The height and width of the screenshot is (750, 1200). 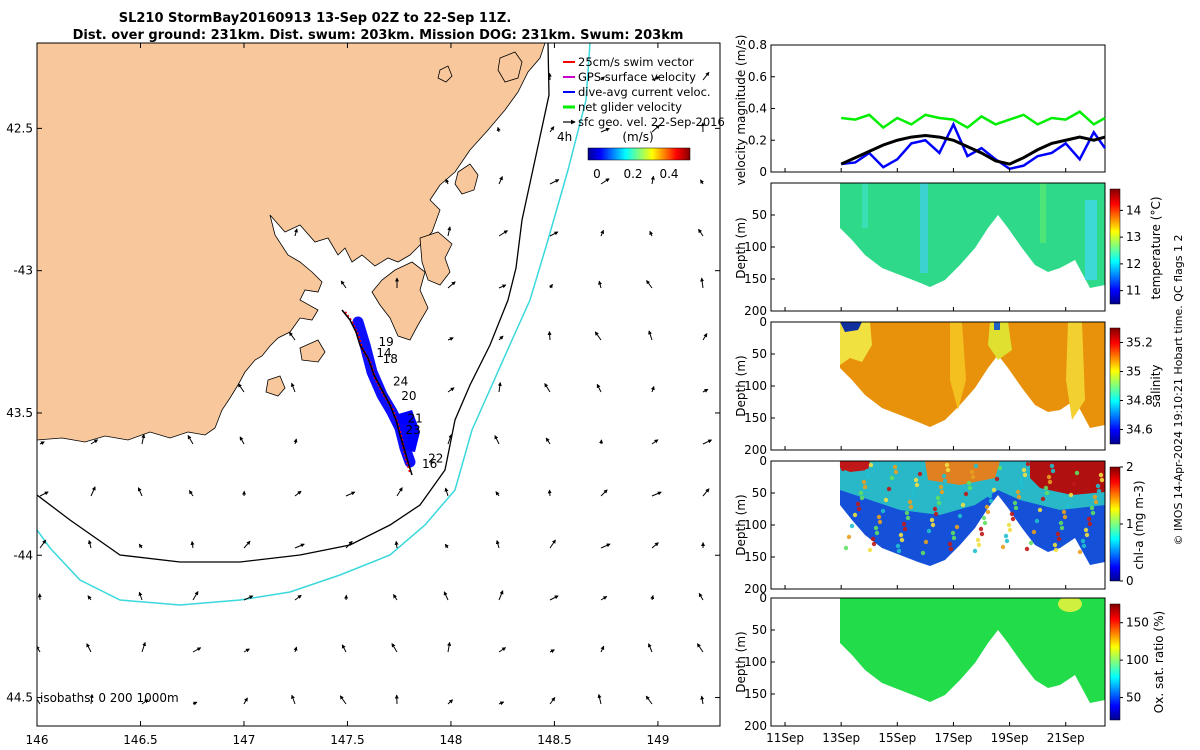 I want to click on colorbar-tick-label: 0, so click(x=1130, y=581).